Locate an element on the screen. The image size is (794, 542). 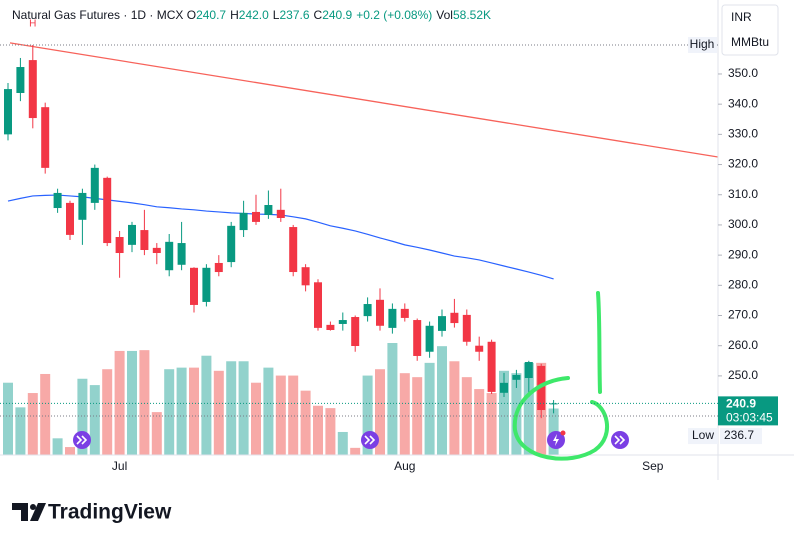
countdown: 03:03:45 is located at coordinates (749, 418).